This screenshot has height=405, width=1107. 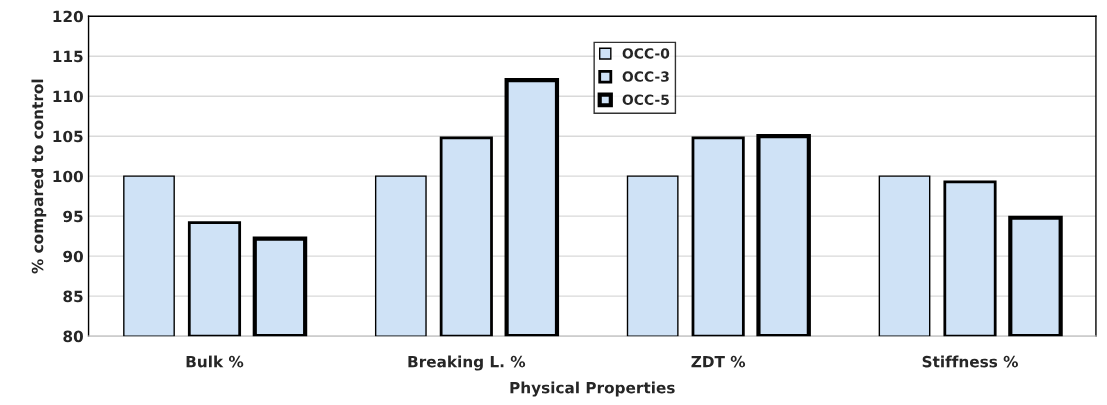 What do you see at coordinates (646, 53) in the screenshot?
I see `legend-label: OCC-0` at bounding box center [646, 53].